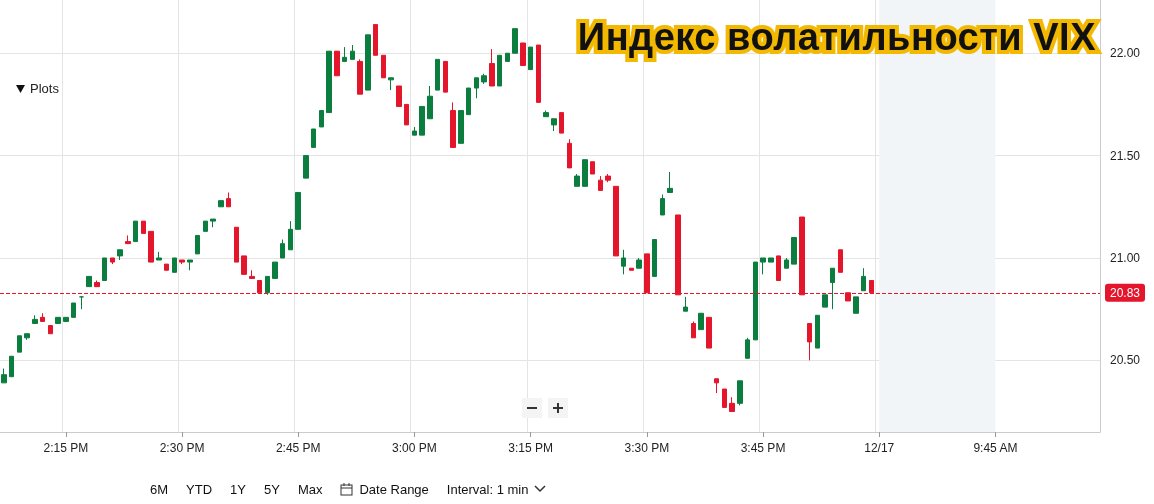 The image size is (1154, 504). What do you see at coordinates (414, 448) in the screenshot?
I see `x-tick-label: 3:00 PM` at bounding box center [414, 448].